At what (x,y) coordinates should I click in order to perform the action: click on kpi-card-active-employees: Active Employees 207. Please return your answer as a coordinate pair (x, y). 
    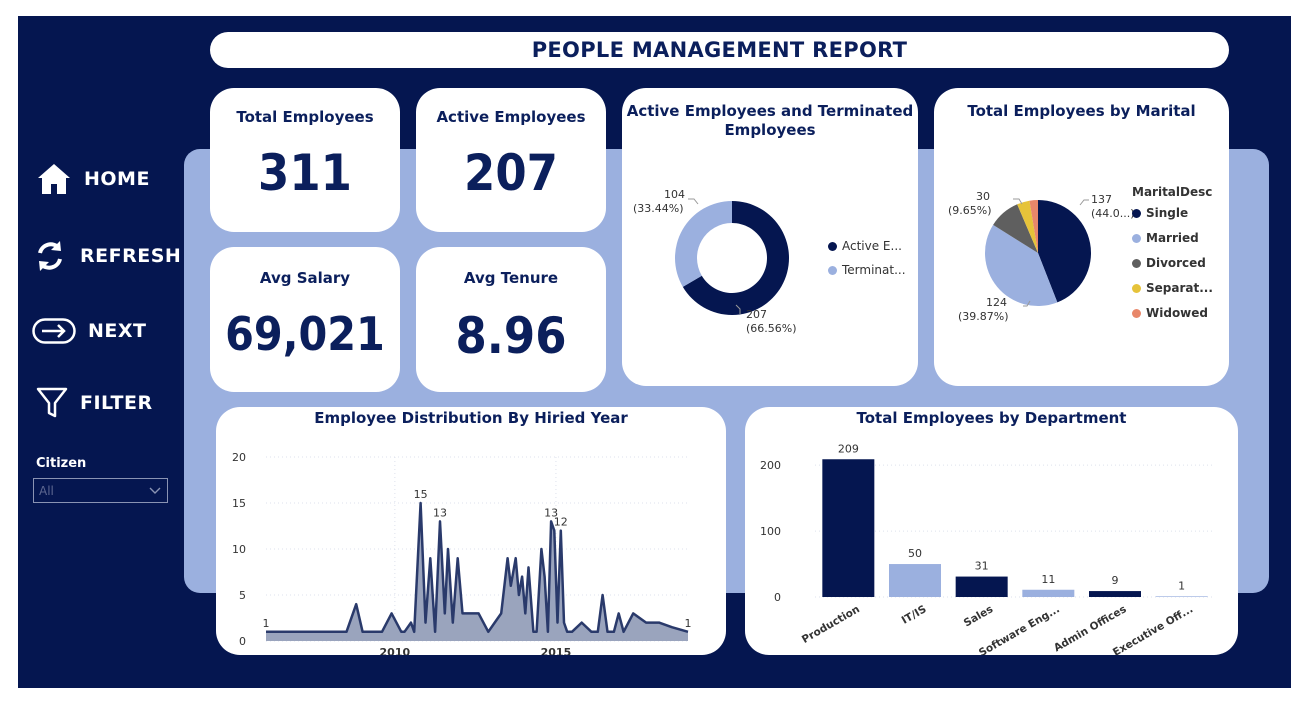
    Looking at the image, I should click on (511, 160).